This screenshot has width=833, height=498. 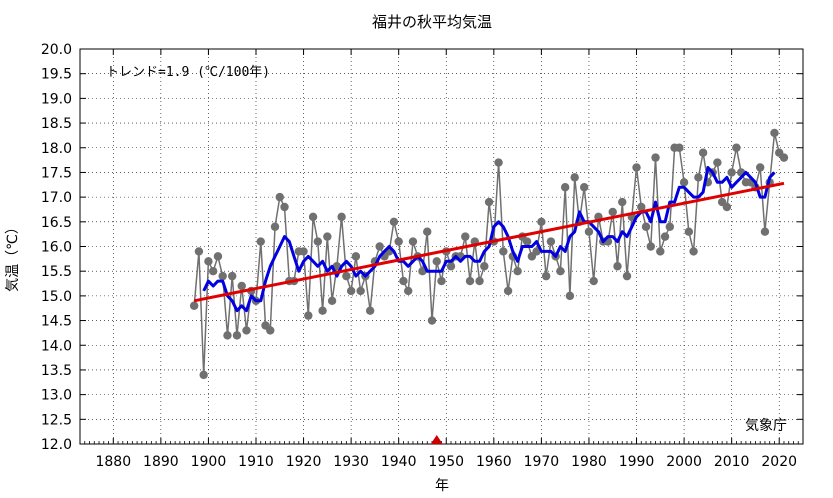 I want to click on x-tick-label: 2020, so click(x=779, y=462).